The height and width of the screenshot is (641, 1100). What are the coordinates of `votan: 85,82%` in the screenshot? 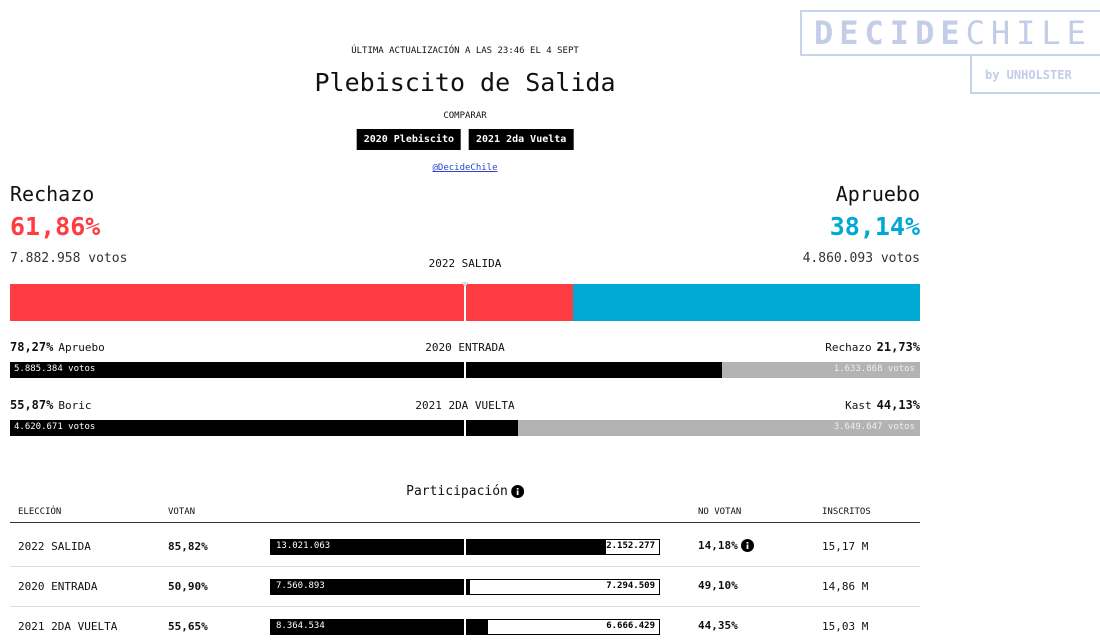 It's located at (188, 546).